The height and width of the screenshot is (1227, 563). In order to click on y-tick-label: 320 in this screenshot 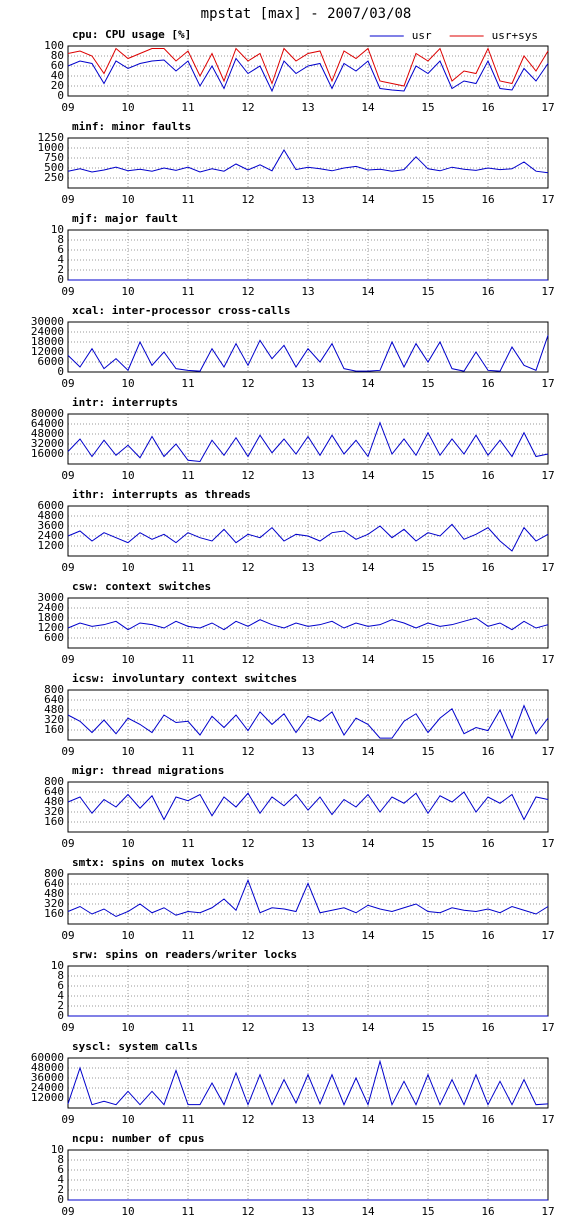, I will do `click(54, 719)`.